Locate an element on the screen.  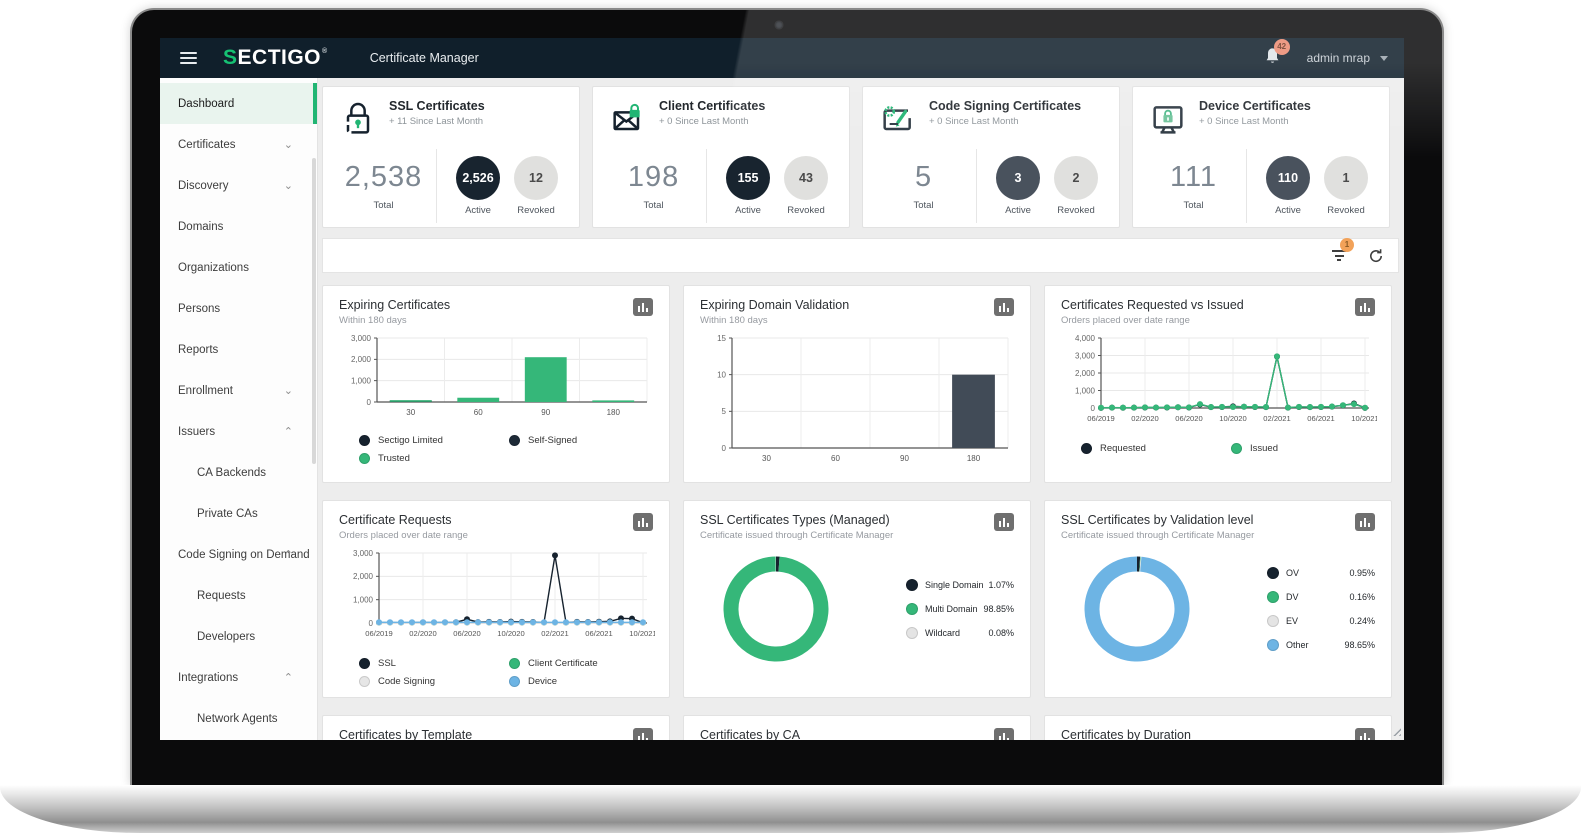
certificates-by-template-card: Certificates by Template is located at coordinates (496, 727).